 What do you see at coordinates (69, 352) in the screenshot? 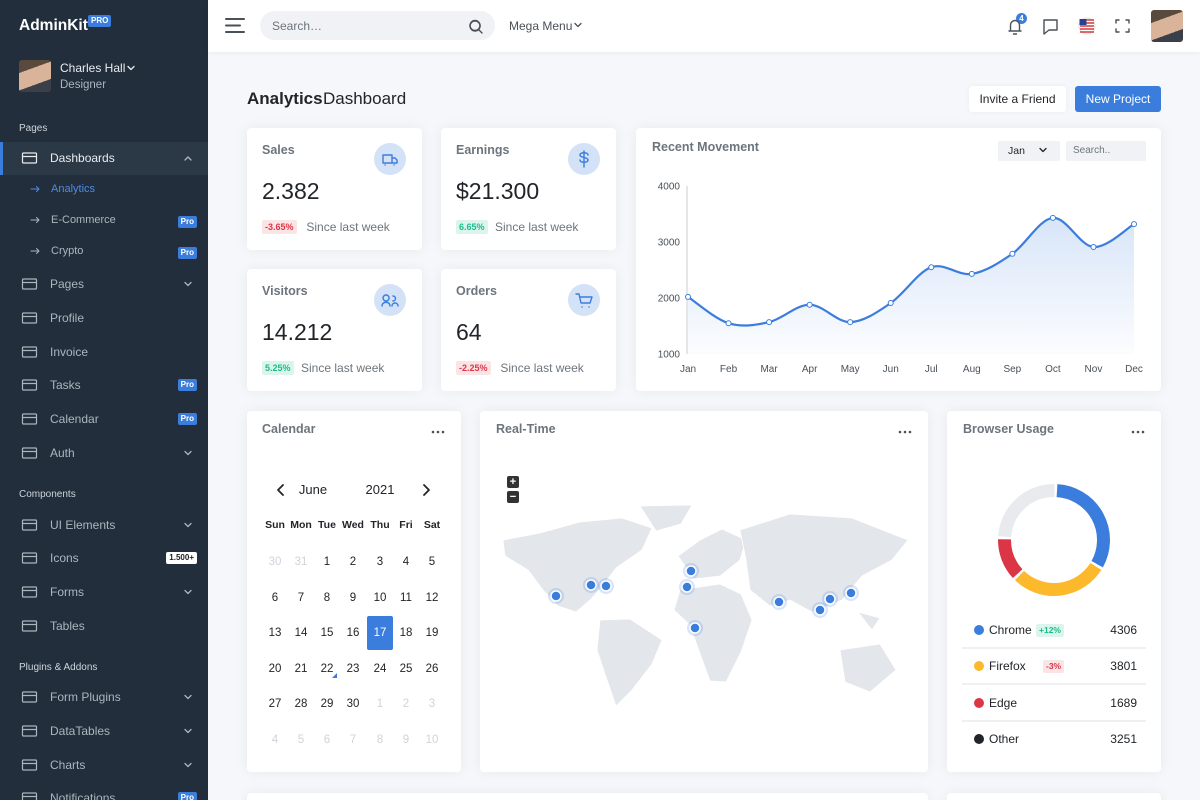
I see `sidebar-item: Invoice` at bounding box center [69, 352].